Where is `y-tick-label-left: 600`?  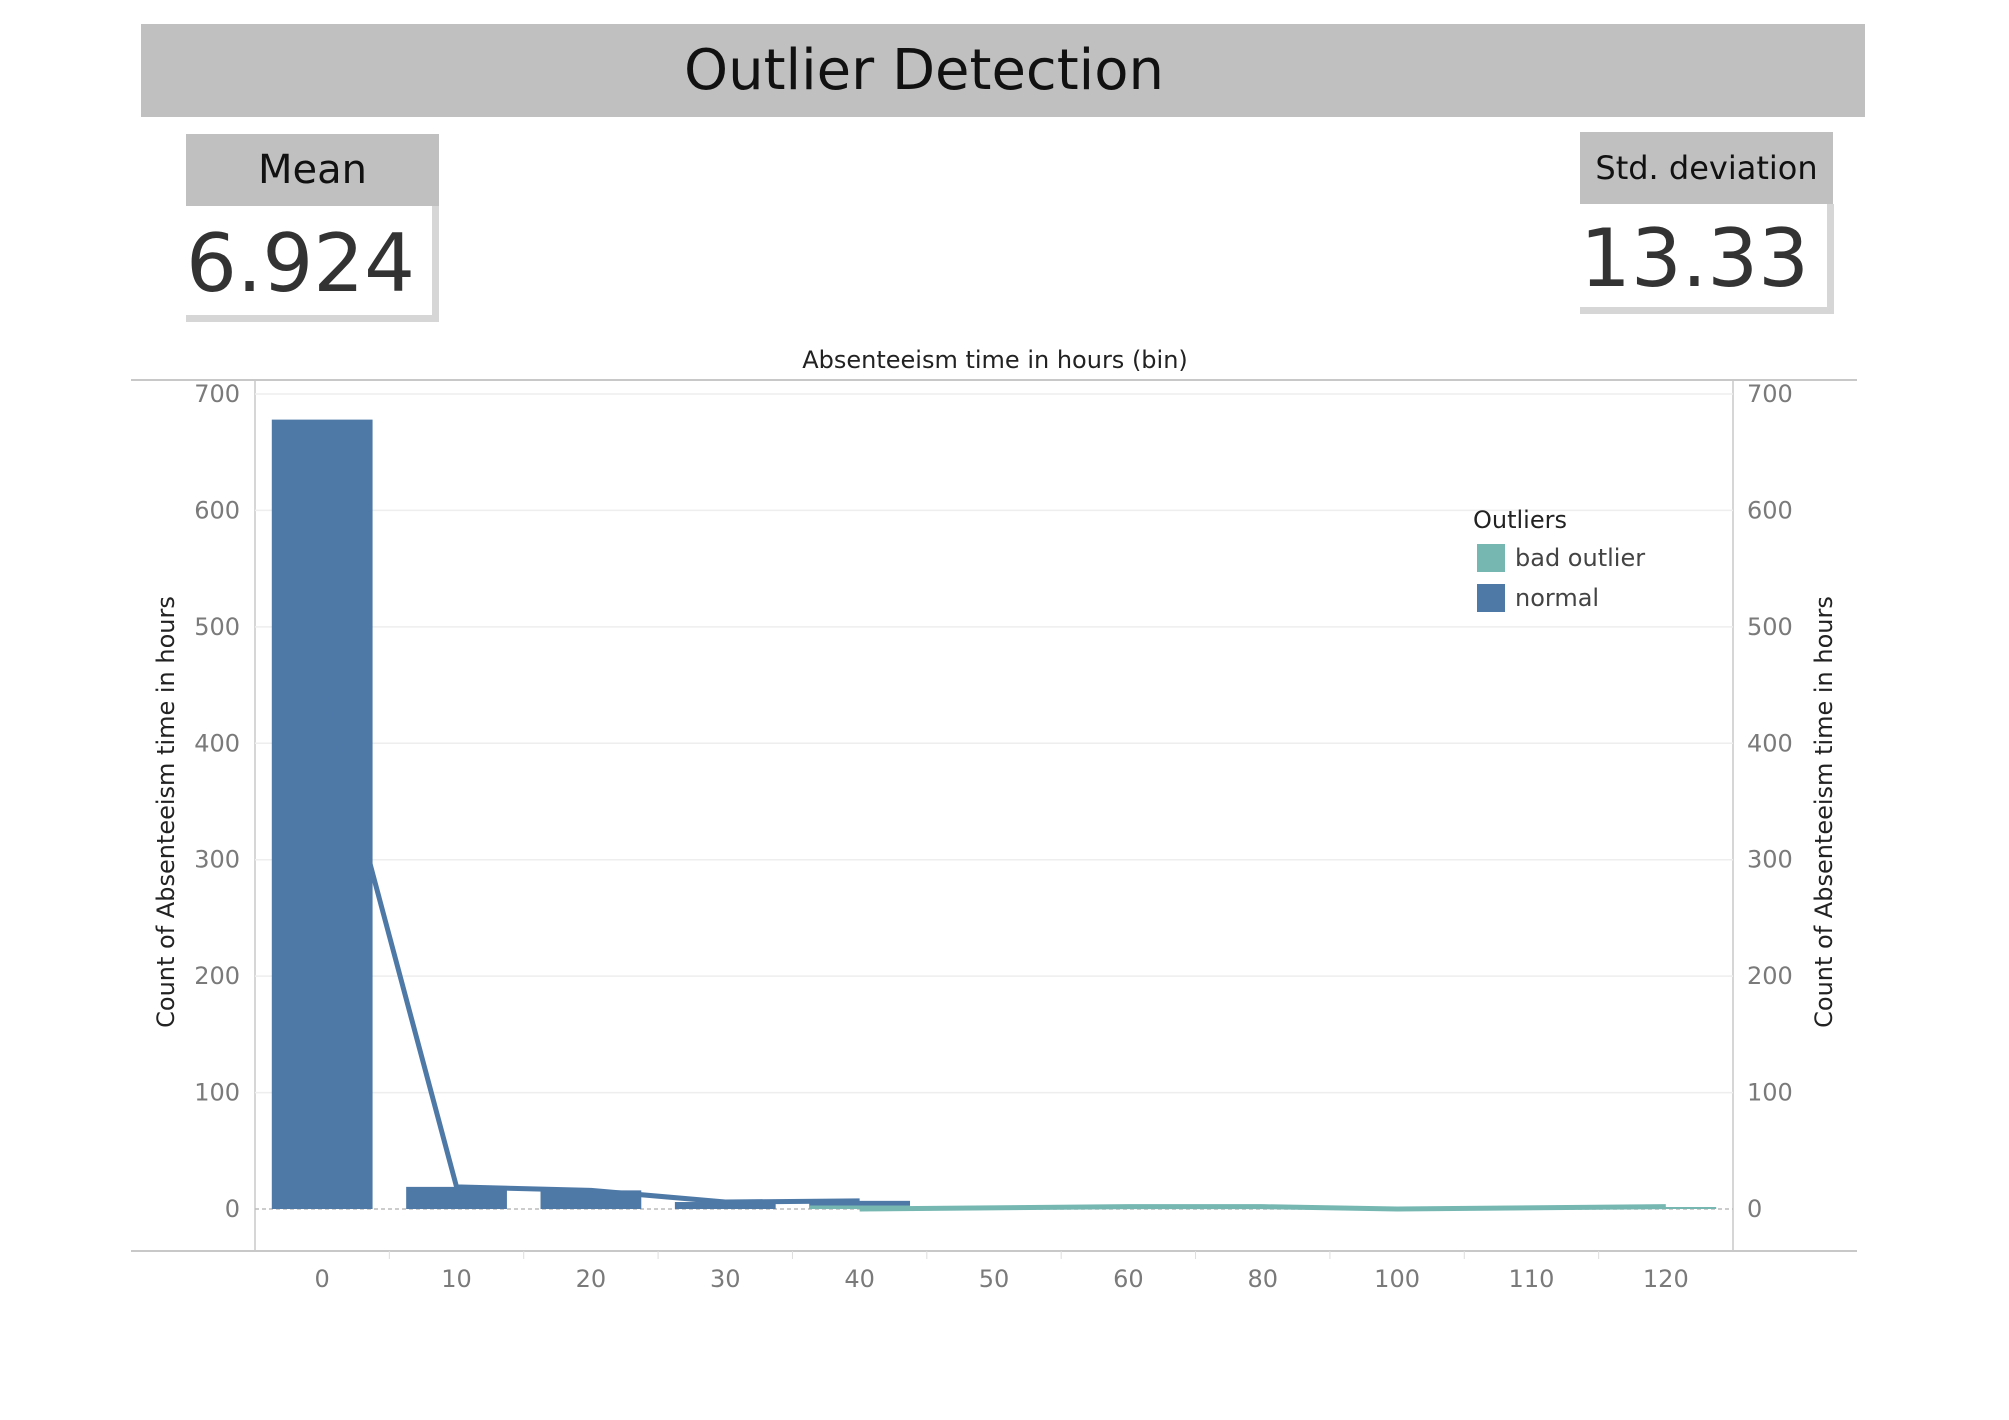
y-tick-label-left: 600 is located at coordinates (217, 510).